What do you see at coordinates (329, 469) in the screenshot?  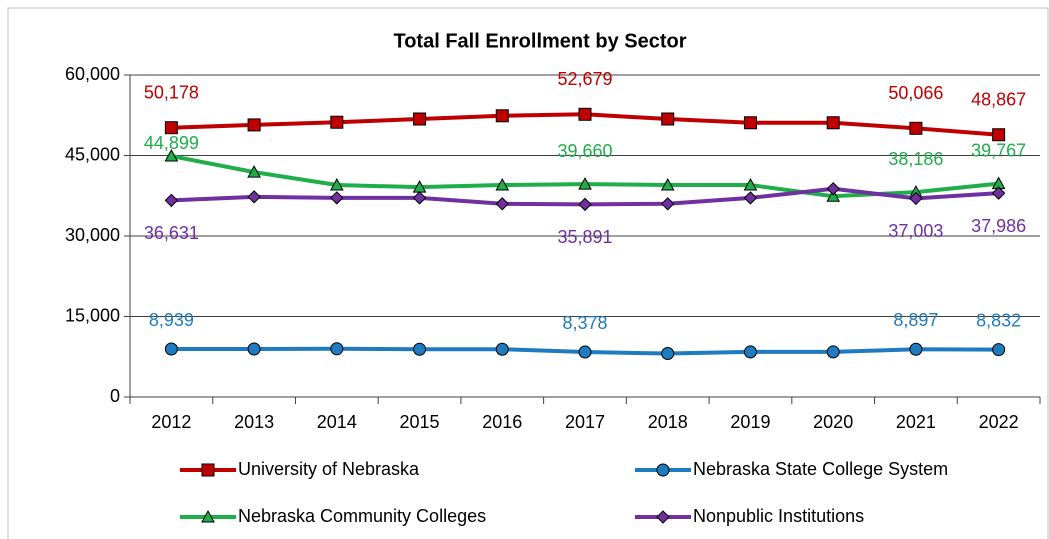 I see `legend-label: University of Nebraska` at bounding box center [329, 469].